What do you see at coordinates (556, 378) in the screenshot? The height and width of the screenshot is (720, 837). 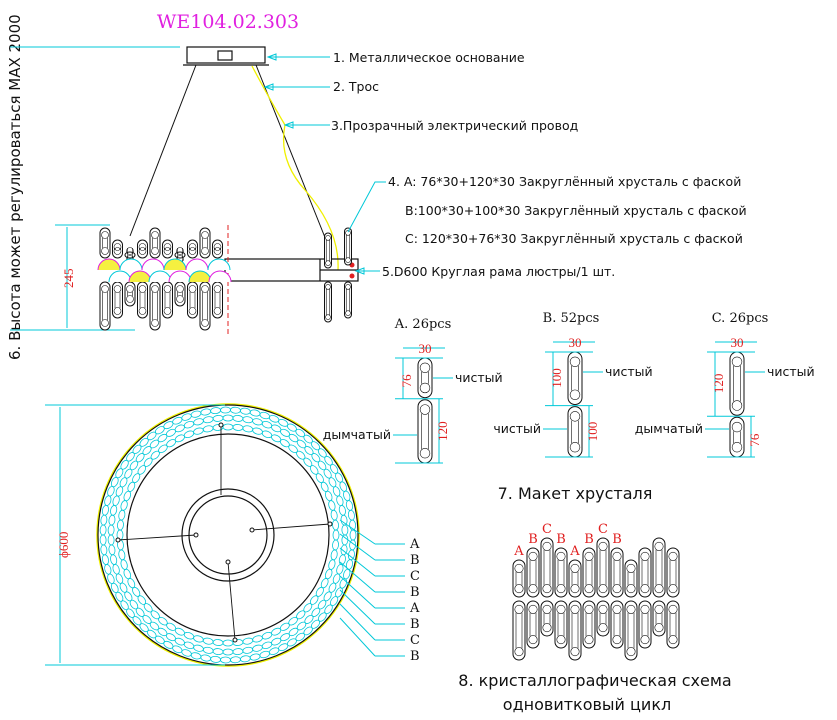 I see `top-length-dim: 100` at bounding box center [556, 378].